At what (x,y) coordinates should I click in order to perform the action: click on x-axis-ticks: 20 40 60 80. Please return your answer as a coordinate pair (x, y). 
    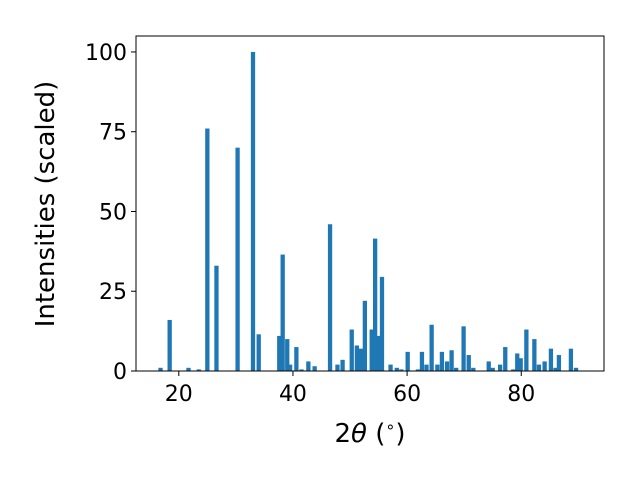
    Looking at the image, I should click on (350, 389).